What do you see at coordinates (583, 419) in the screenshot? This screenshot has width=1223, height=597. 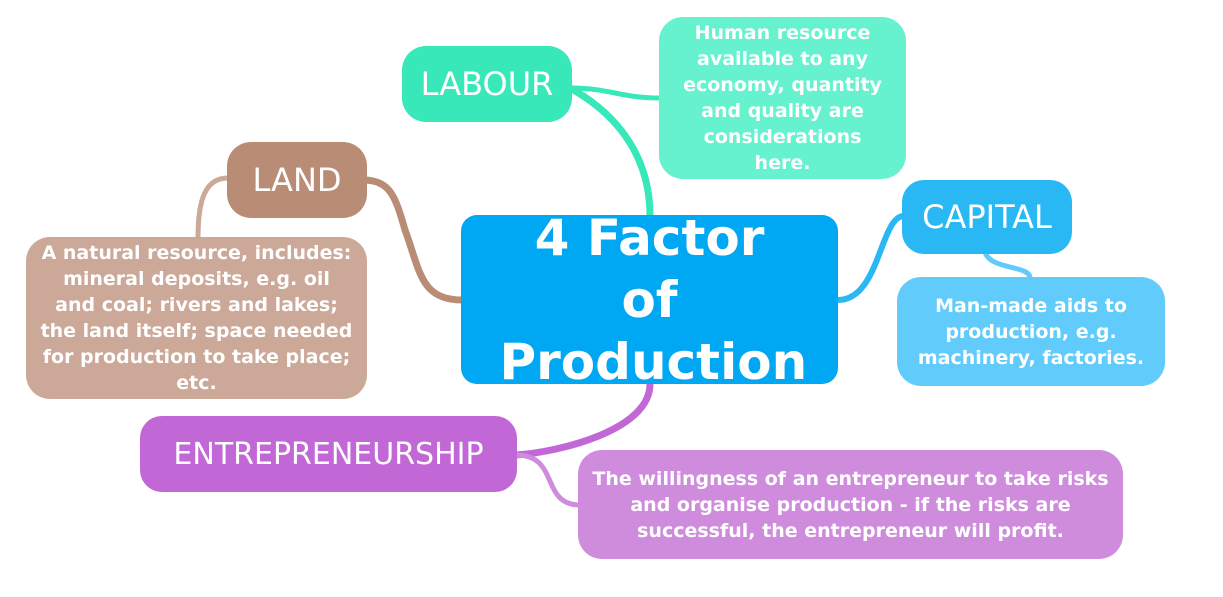 I see `connector-central-entrepreneurship` at bounding box center [583, 419].